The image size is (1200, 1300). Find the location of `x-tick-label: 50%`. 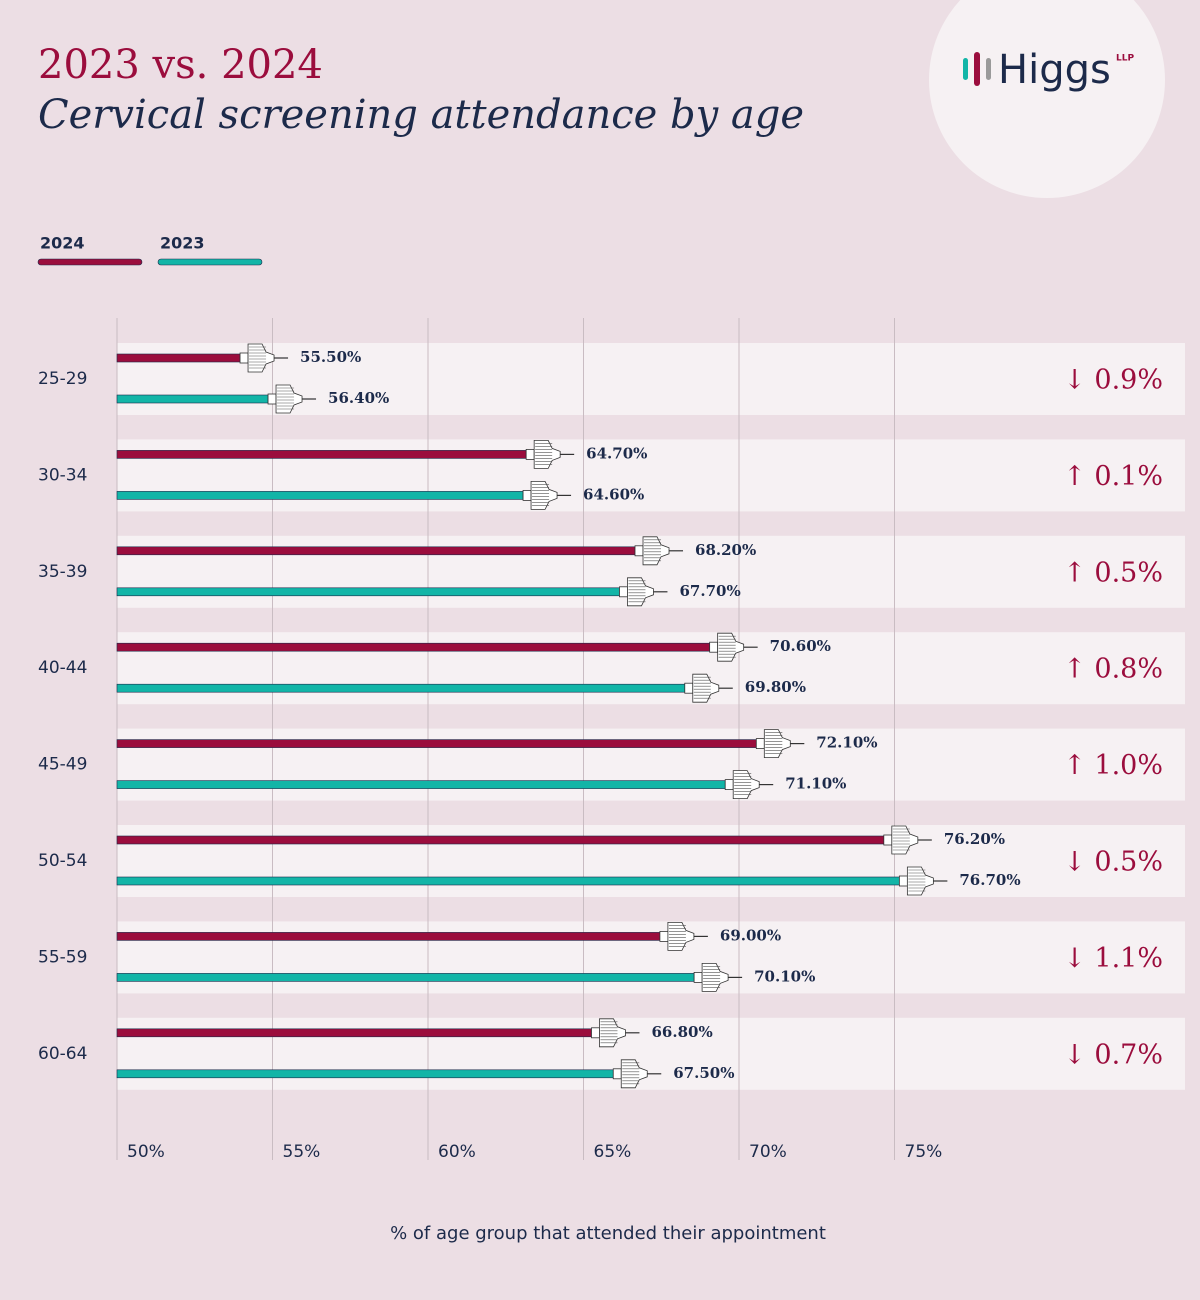

x-tick-label: 50% is located at coordinates (146, 1152).